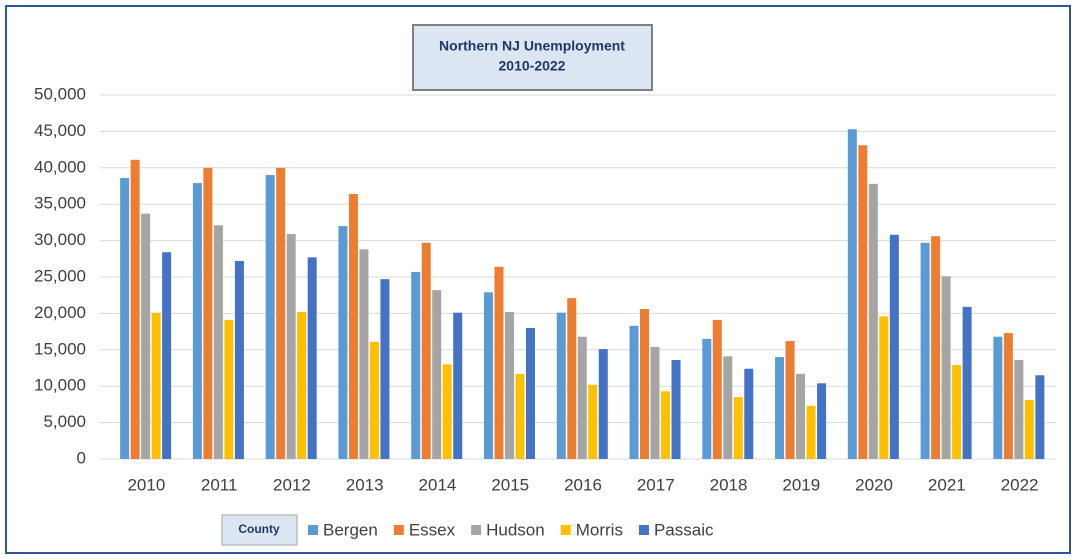 The image size is (1076, 559). What do you see at coordinates (599, 529) in the screenshot?
I see `legend-label: Morris` at bounding box center [599, 529].